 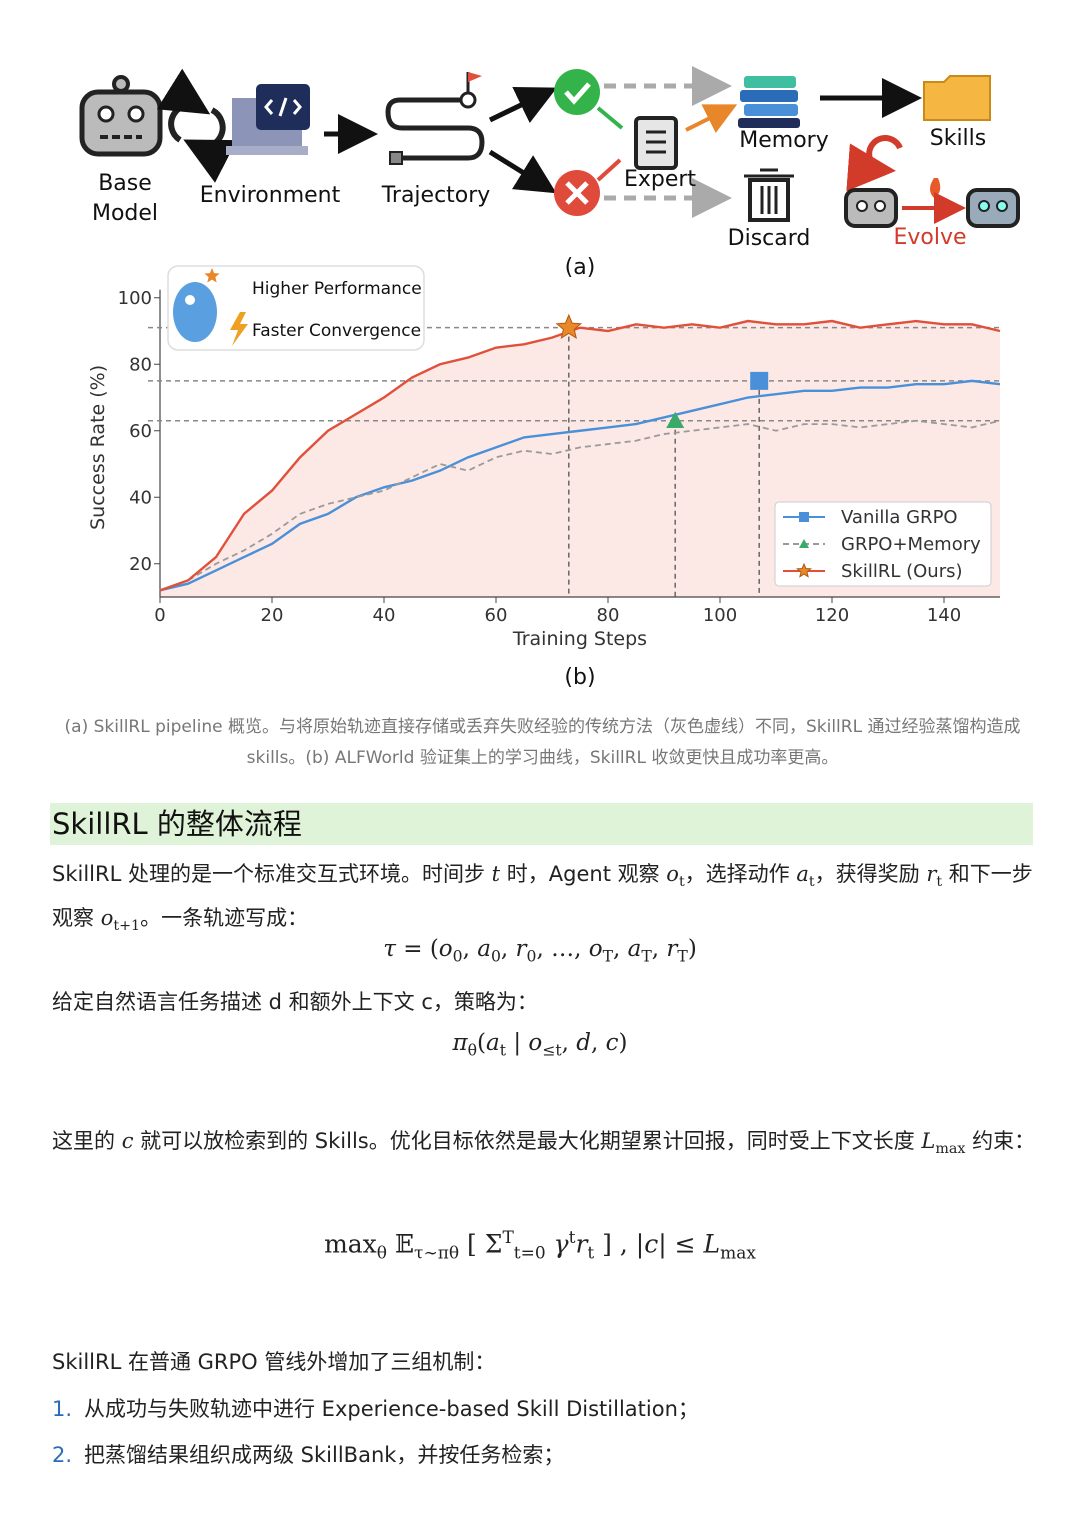 I want to click on subscript: τ∼πθ, so click(x=437, y=1253).